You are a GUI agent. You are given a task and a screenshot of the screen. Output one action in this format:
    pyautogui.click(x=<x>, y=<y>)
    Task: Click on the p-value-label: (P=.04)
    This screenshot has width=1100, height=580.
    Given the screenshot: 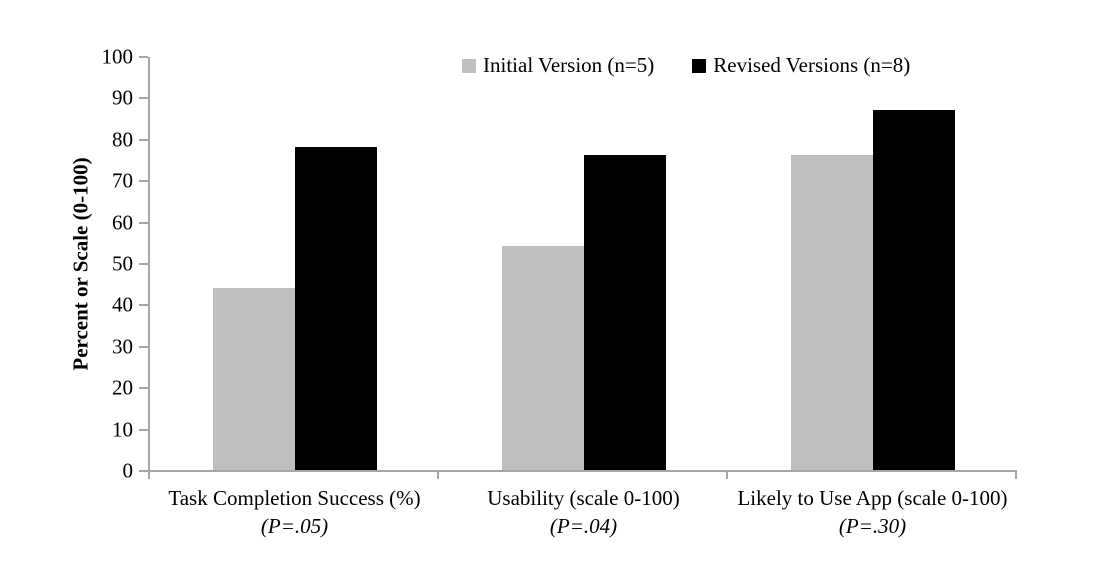 What is the action you would take?
    pyautogui.click(x=583, y=526)
    